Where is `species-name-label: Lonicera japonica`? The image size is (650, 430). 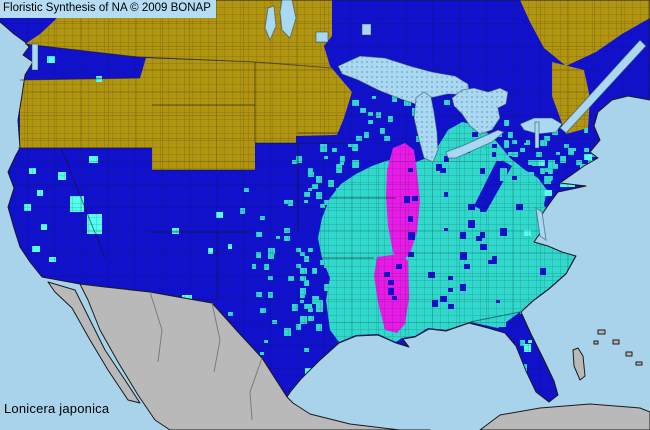
species-name-label: Lonicera japonica is located at coordinates (57, 408).